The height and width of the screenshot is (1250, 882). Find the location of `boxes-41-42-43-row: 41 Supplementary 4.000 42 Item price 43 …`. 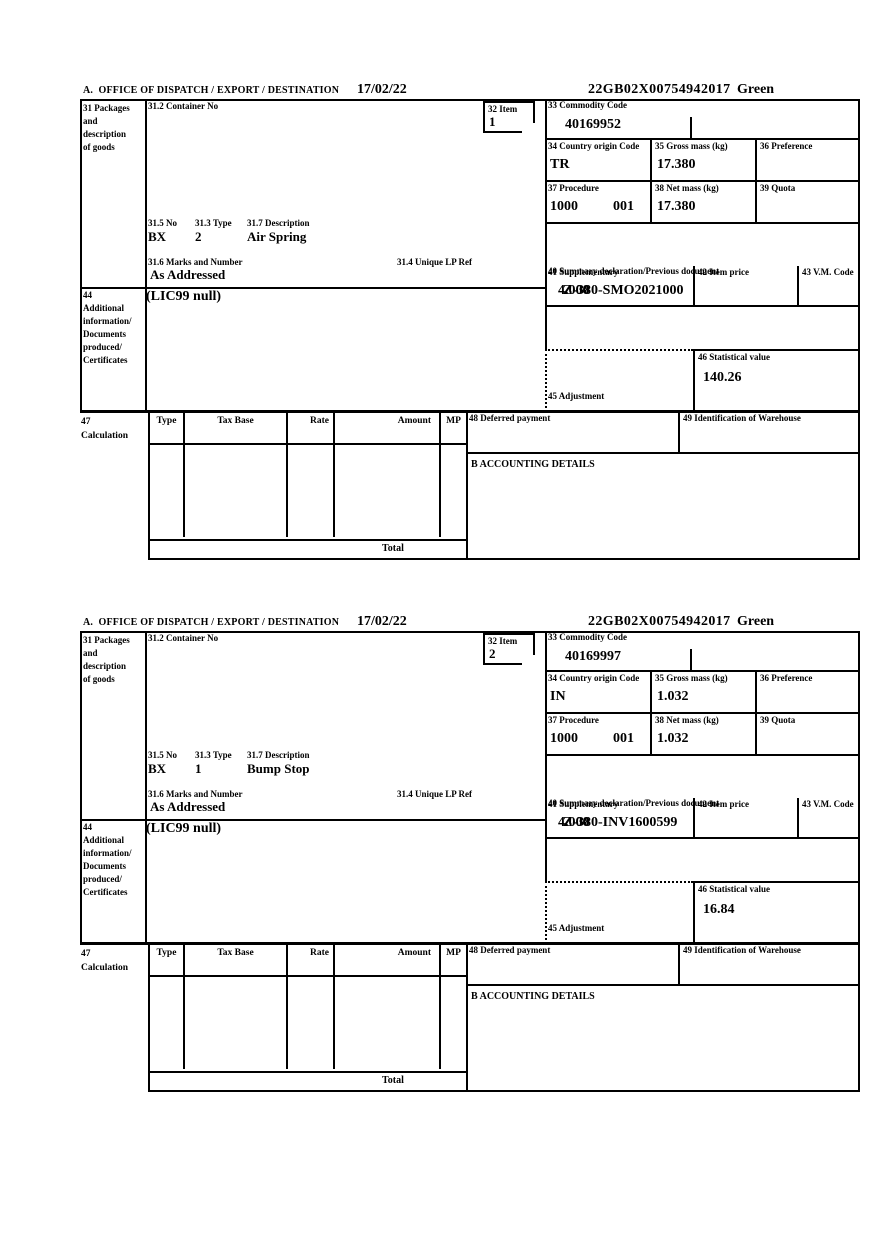

boxes-41-42-43-row: 41 Supplementary 4.000 42 Item price 43 … is located at coordinates (702, 286).